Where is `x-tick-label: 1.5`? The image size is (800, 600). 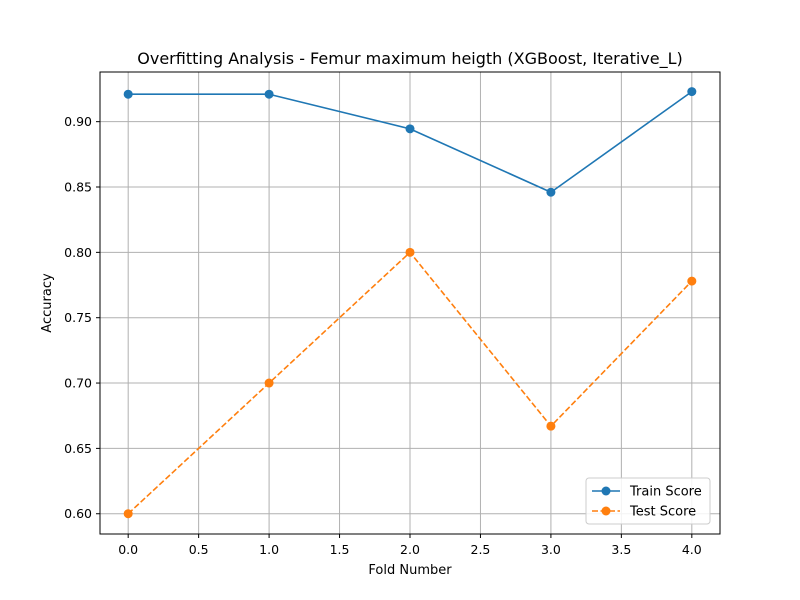
x-tick-label: 1.5 is located at coordinates (340, 549).